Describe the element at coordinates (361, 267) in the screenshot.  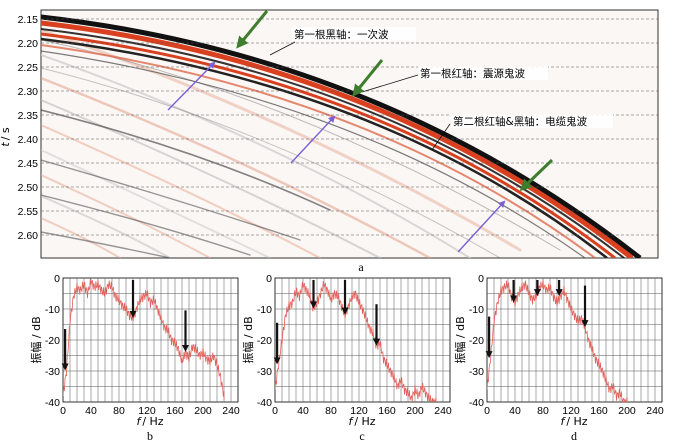
I see `caption-a: a` at that location.